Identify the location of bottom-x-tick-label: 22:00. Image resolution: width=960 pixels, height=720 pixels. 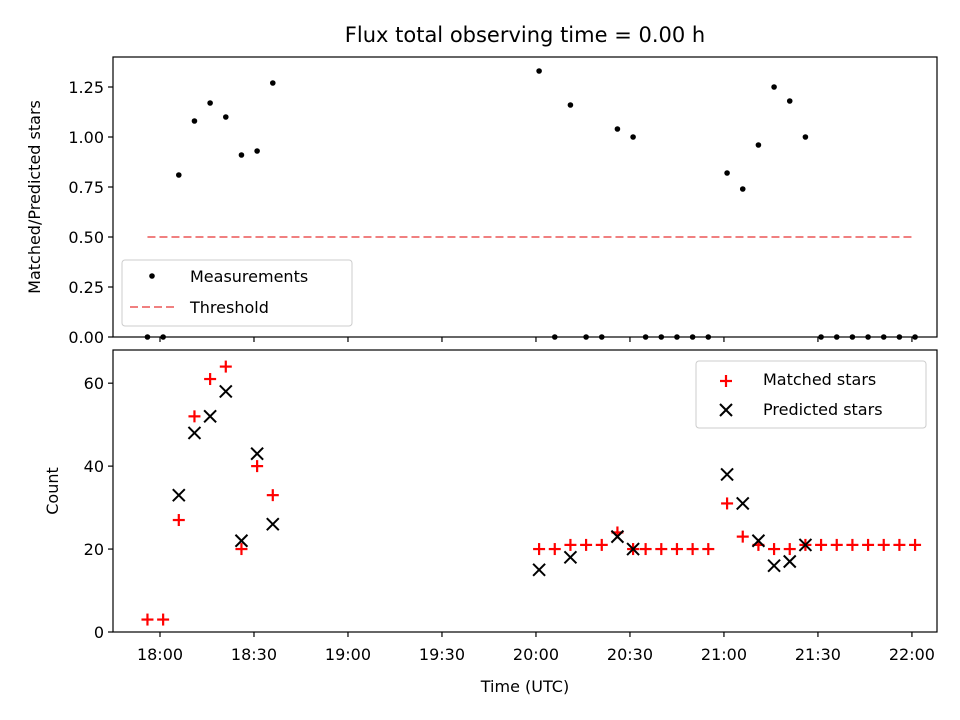
(912, 654).